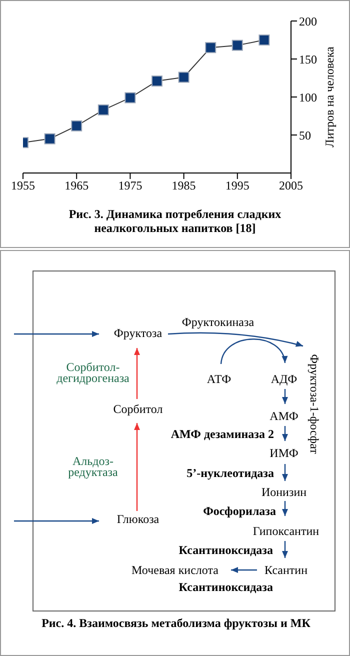 The image size is (350, 656). I want to click on x-tick-label: 2005, so click(291, 185).